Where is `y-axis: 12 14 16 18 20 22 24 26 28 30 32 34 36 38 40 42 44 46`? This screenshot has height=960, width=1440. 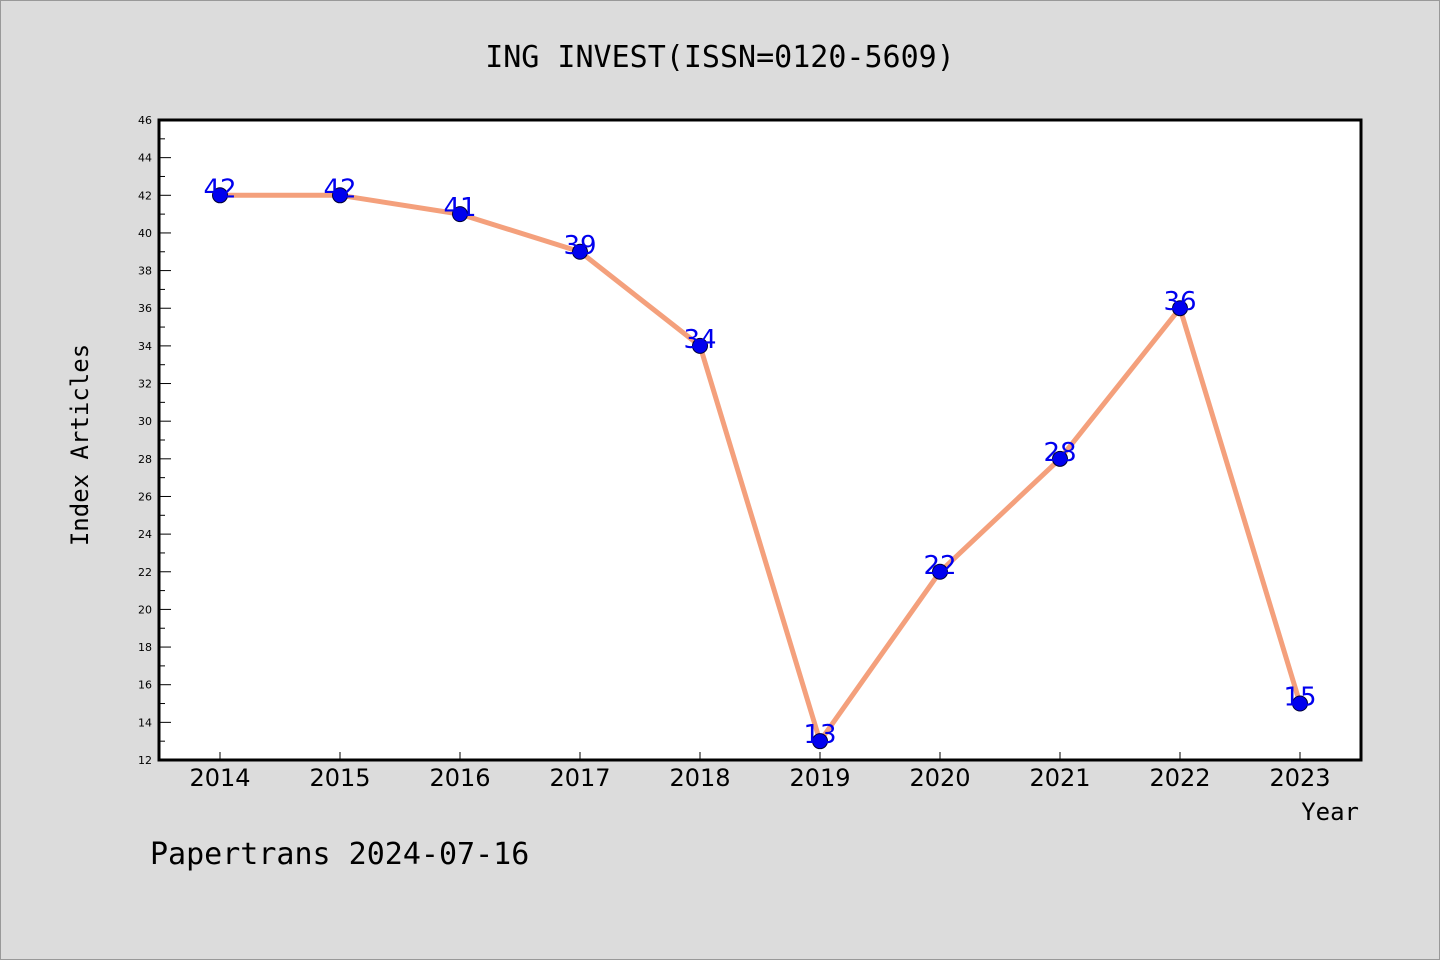
y-axis: 12 14 16 18 20 22 24 26 28 30 32 34 36 38 40 42 44 46 is located at coordinates (154, 440).